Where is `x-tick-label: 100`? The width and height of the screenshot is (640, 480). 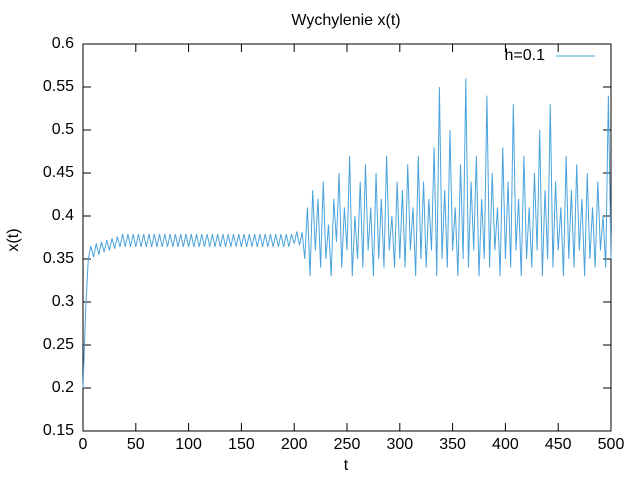
x-tick-label: 100 is located at coordinates (188, 444).